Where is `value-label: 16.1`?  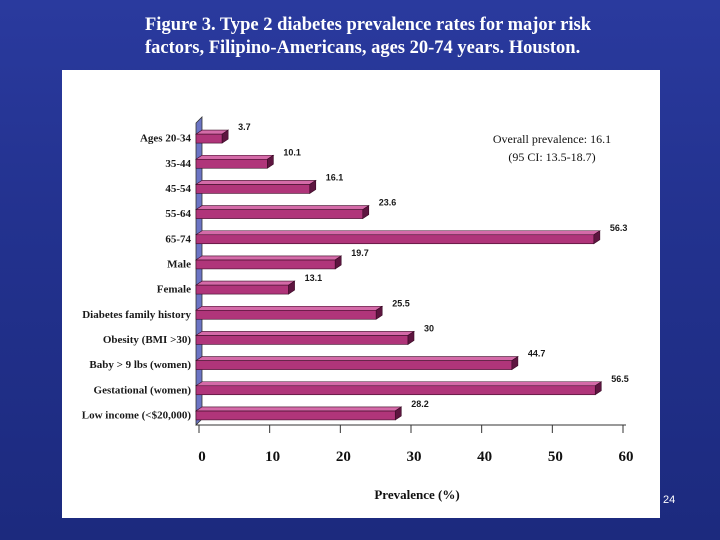
value-label: 16.1 is located at coordinates (335, 177).